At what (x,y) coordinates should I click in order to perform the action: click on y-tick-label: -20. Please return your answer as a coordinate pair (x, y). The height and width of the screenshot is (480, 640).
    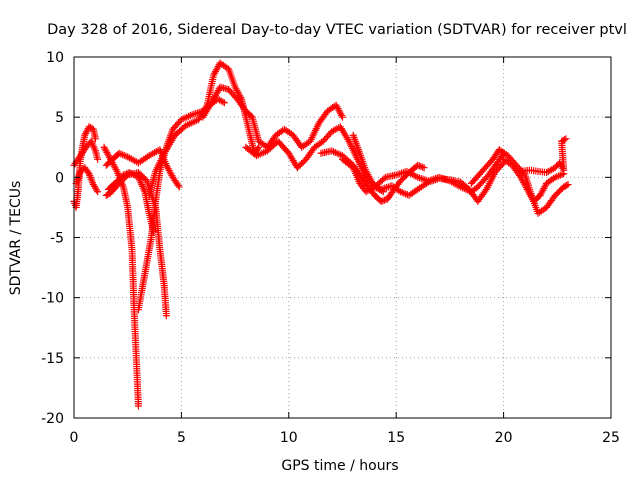
    Looking at the image, I should click on (52, 419).